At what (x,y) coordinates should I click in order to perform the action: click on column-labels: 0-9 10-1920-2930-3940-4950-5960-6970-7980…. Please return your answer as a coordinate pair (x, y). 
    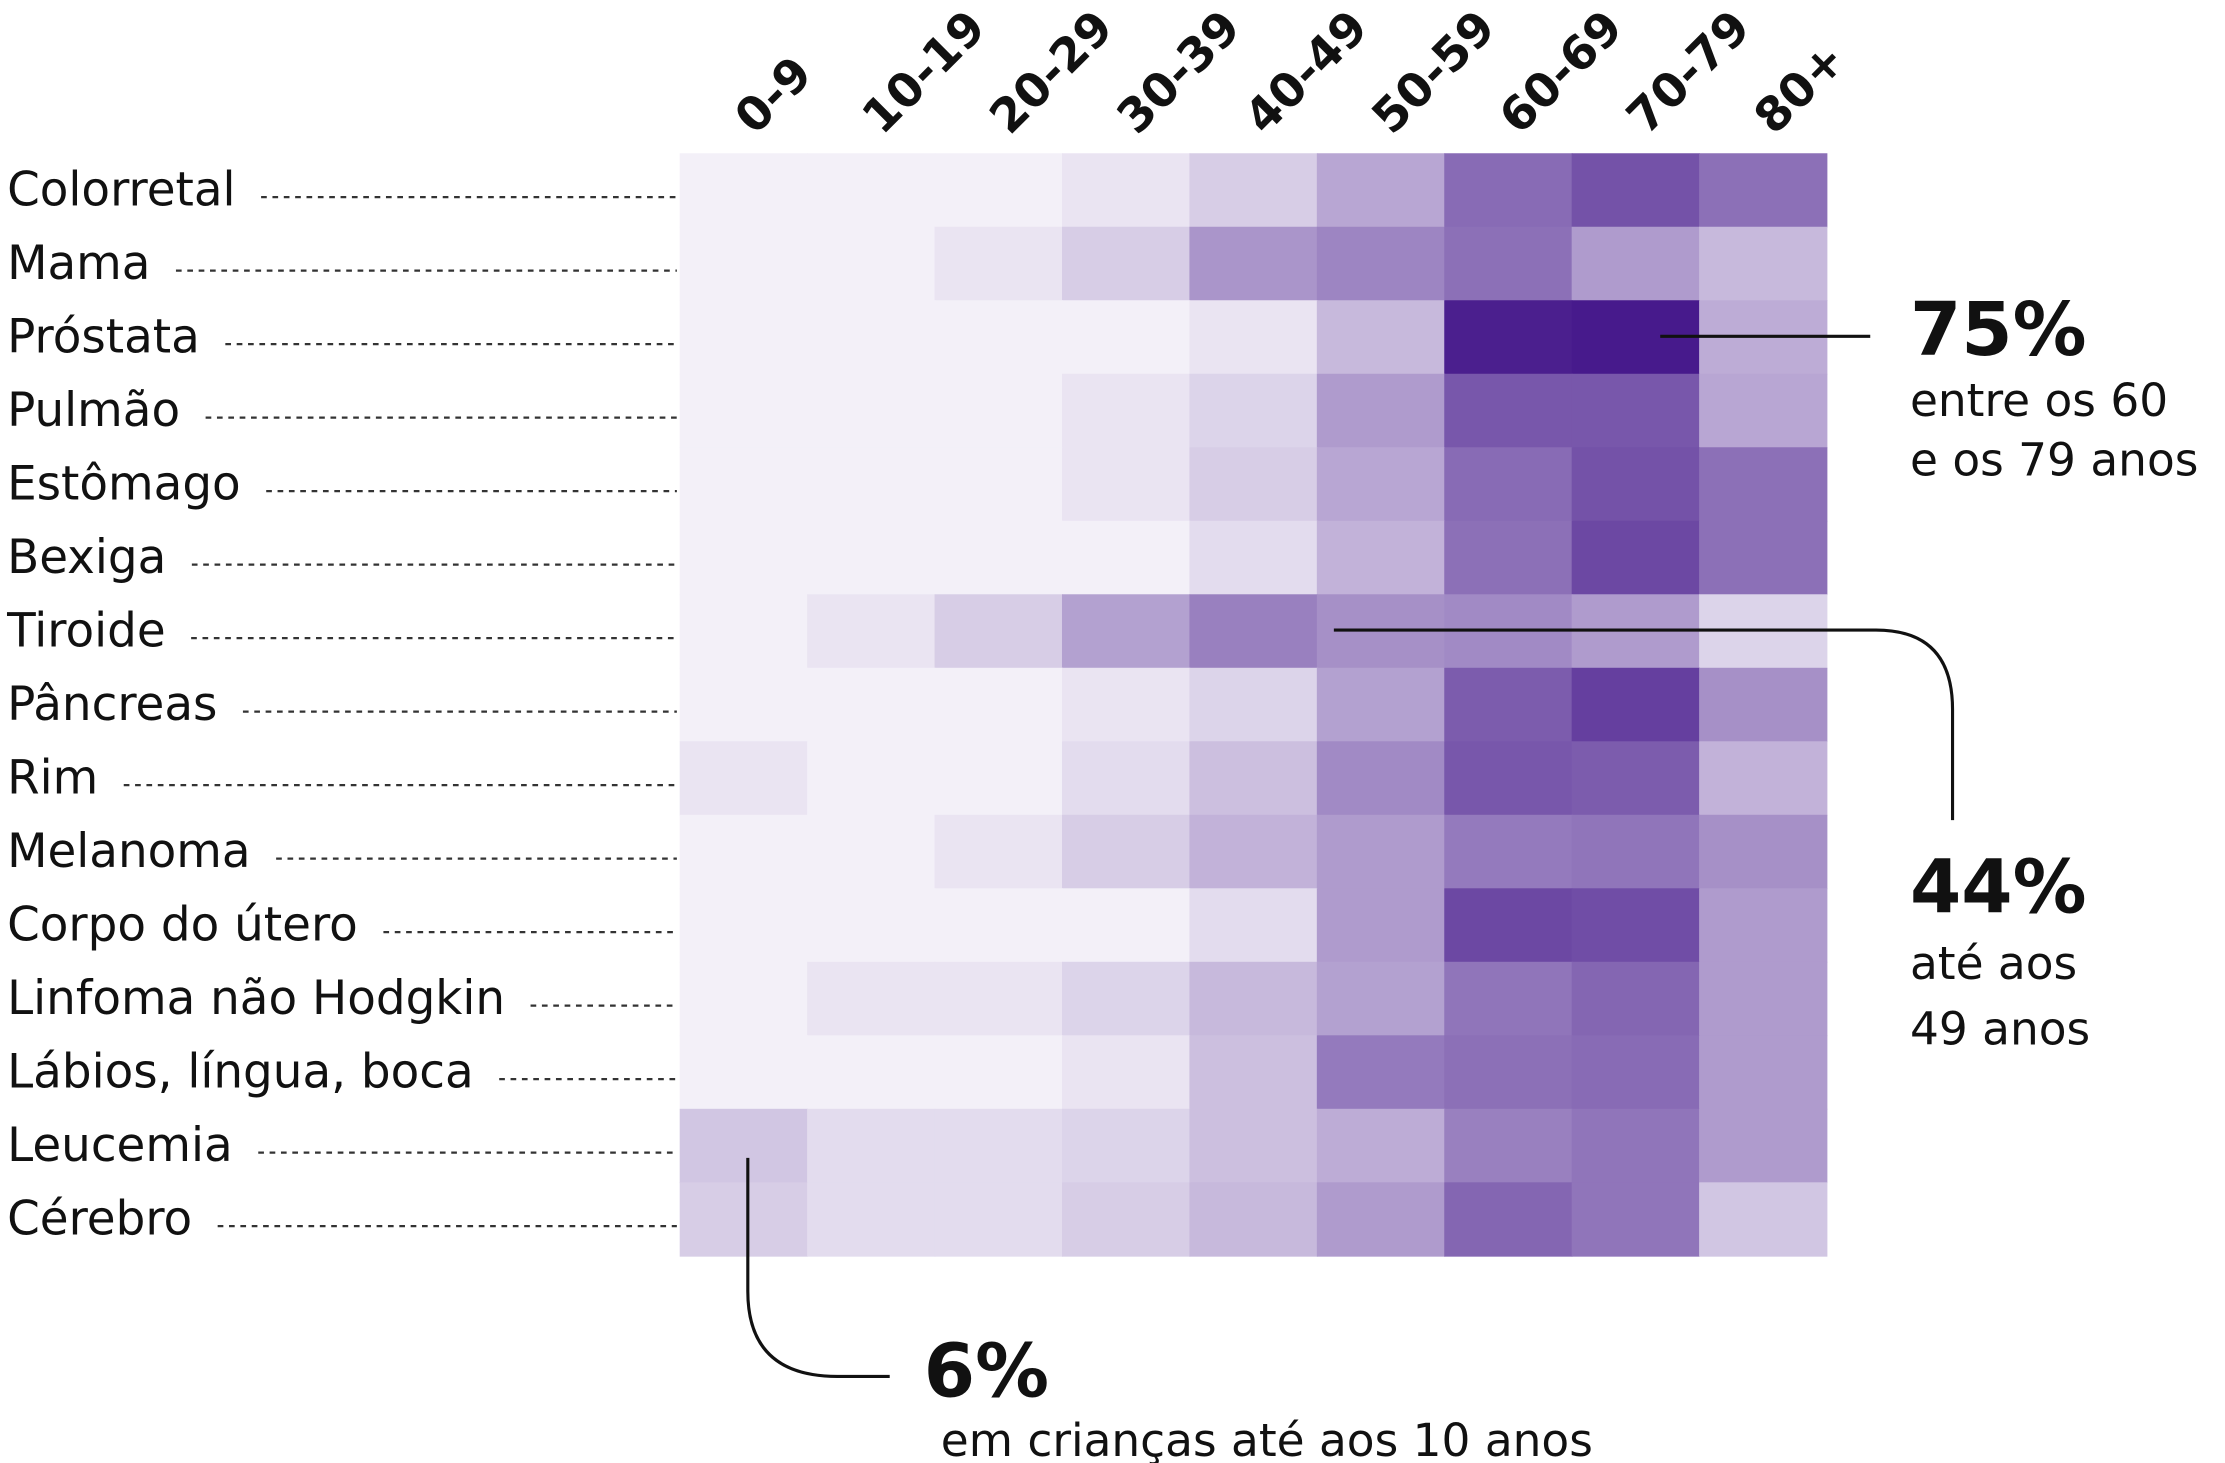
    Looking at the image, I should click on (1290, 73).